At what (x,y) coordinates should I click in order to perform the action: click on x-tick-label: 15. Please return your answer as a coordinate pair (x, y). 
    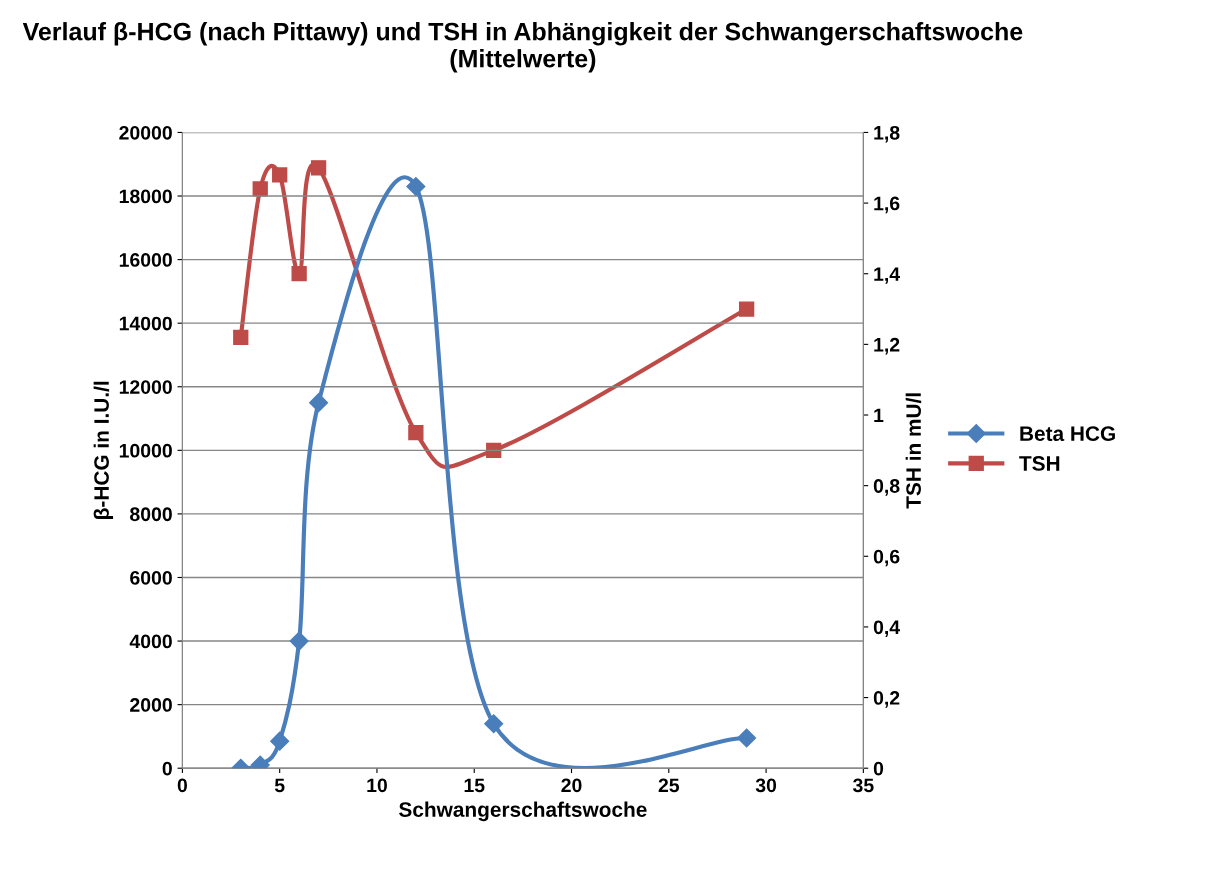
    Looking at the image, I should click on (474, 785).